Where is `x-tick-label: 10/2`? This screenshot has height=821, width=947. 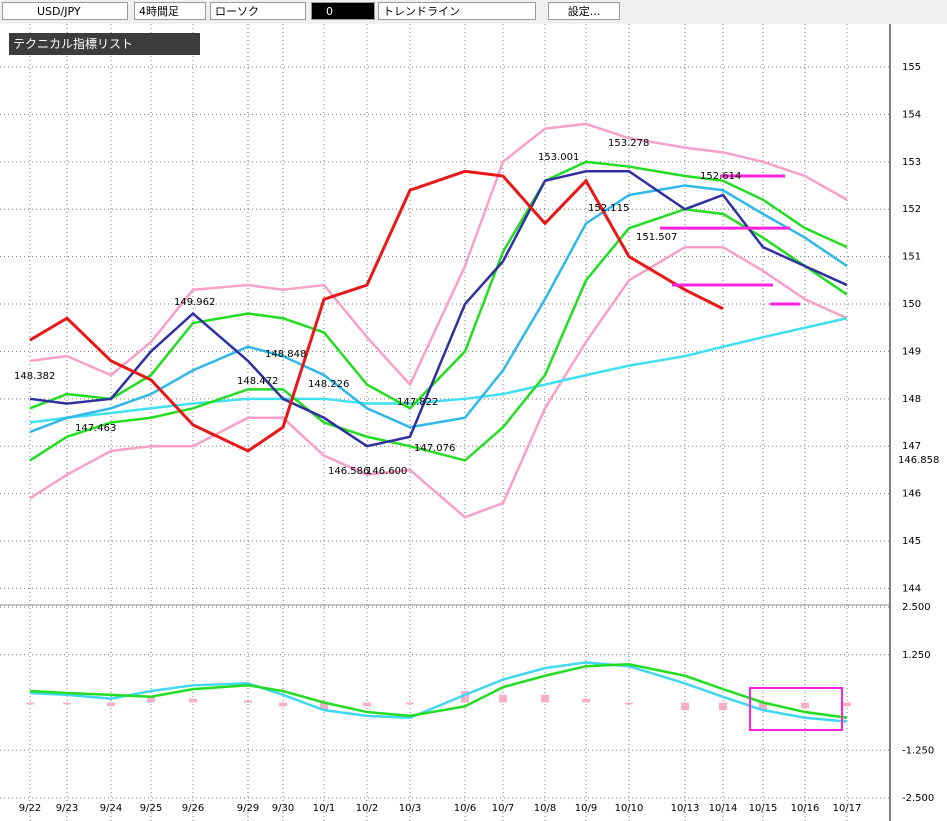
x-tick-label: 10/2 is located at coordinates (367, 808).